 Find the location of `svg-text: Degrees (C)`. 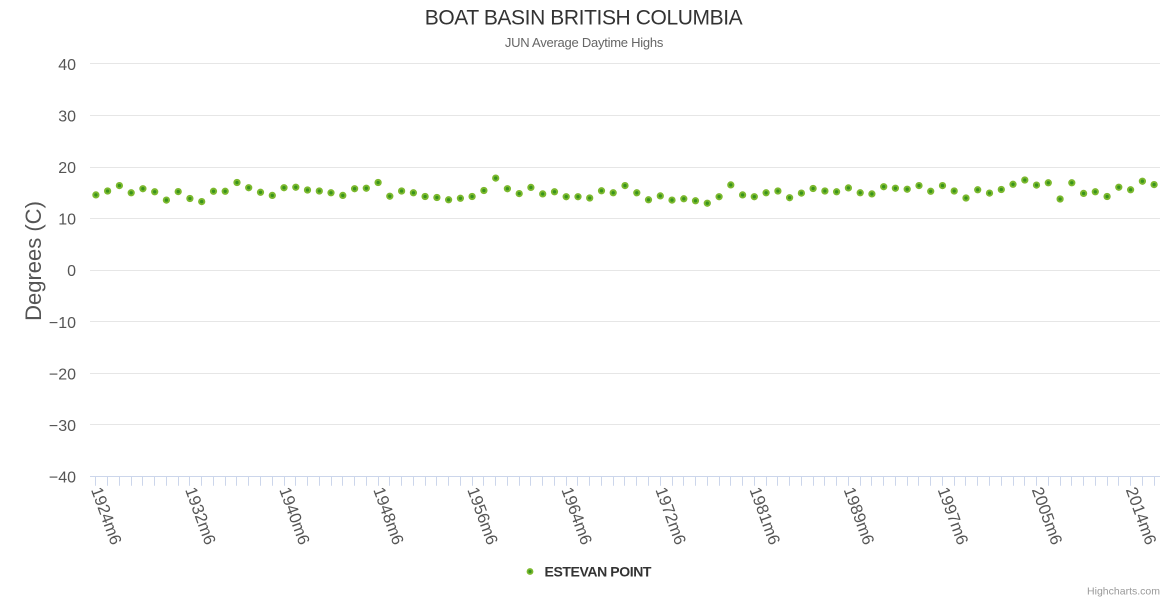

svg-text: Degrees (C) is located at coordinates (33, 261).